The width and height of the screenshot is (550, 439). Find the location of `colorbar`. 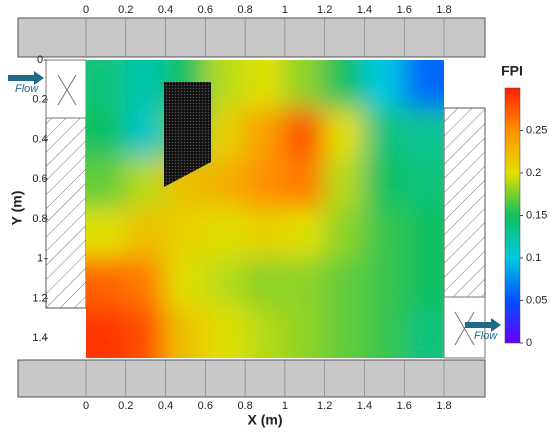

colorbar is located at coordinates (512, 215).